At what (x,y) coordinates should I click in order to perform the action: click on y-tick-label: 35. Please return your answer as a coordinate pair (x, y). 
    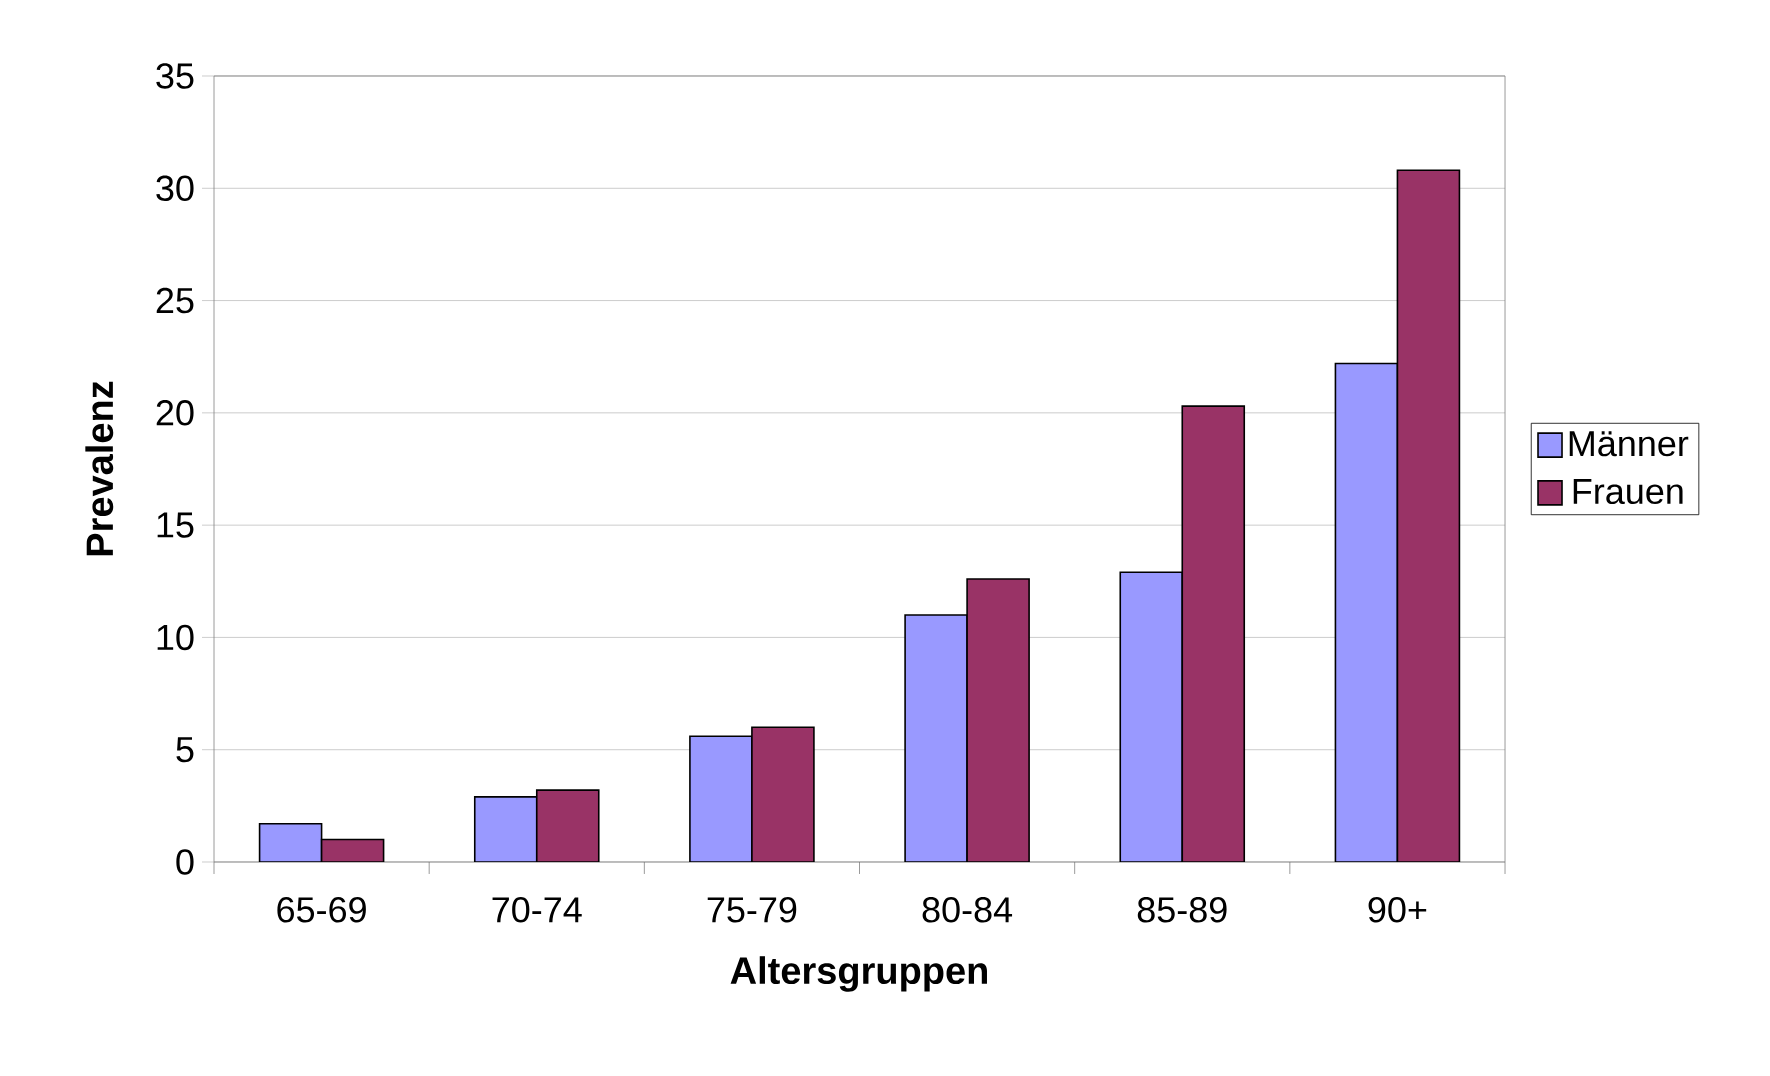
    Looking at the image, I should click on (175, 76).